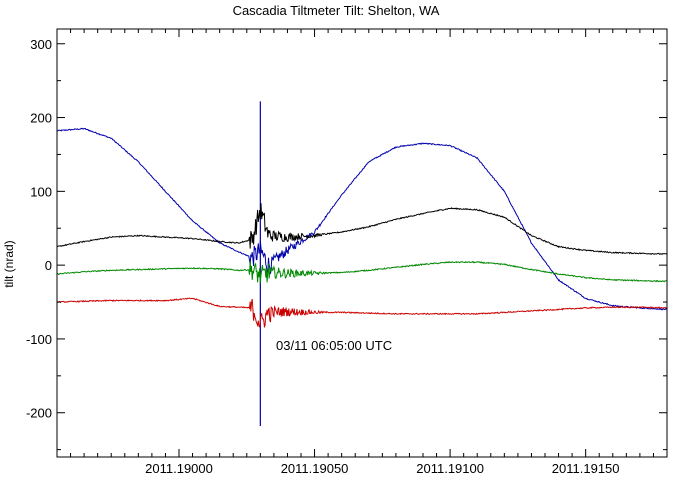 The image size is (673, 477). I want to click on chart-title: Cascadia Tiltmeter Tilt: Shelton, WA, so click(336, 10).